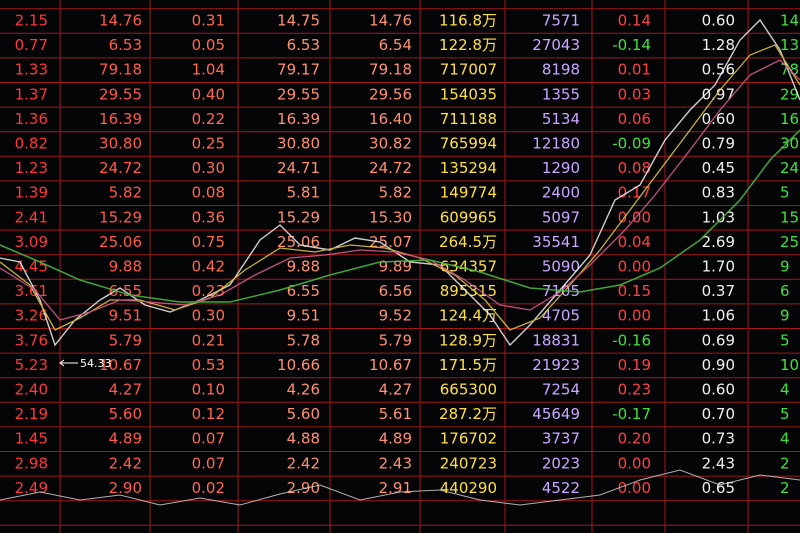 The image size is (800, 533). What do you see at coordinates (208, 21) in the screenshot?
I see `cell: 0.31` at bounding box center [208, 21].